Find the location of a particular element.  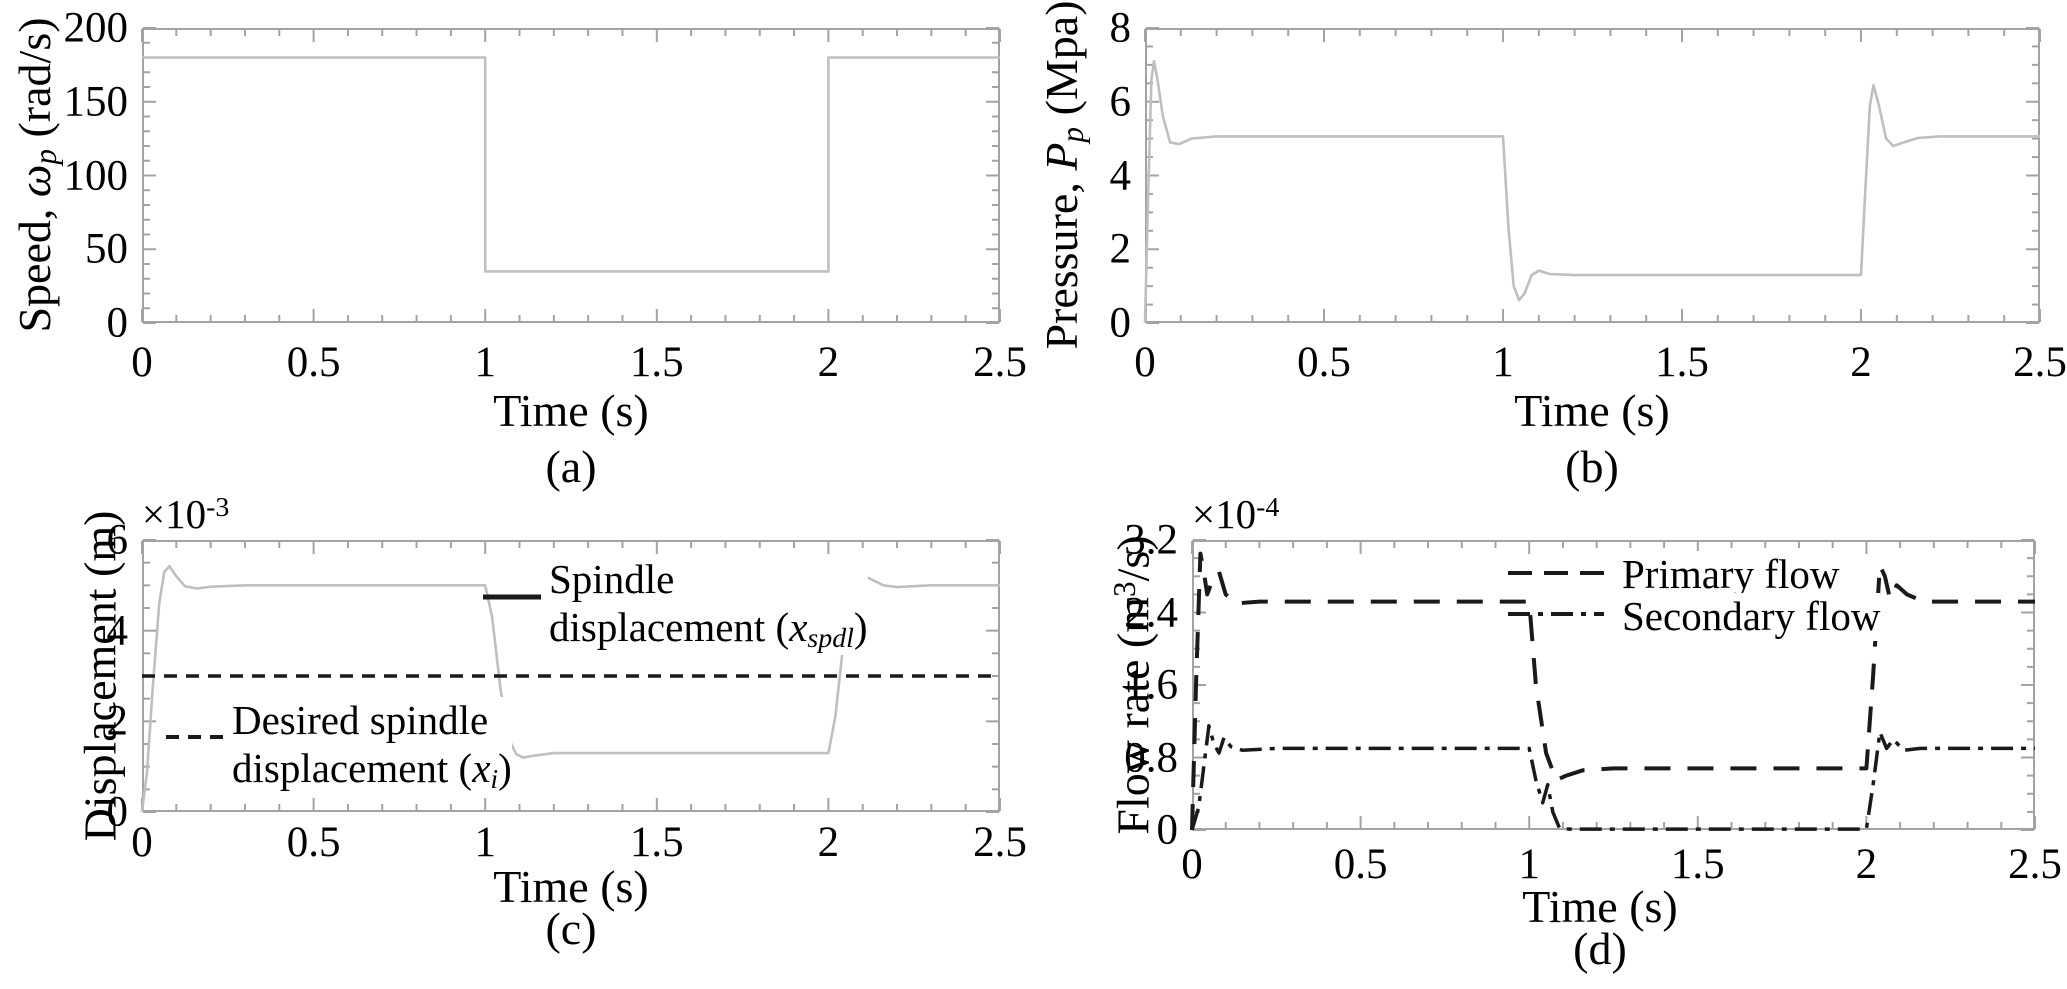

x-axis-label-a: Time (s) is located at coordinates (571, 410).